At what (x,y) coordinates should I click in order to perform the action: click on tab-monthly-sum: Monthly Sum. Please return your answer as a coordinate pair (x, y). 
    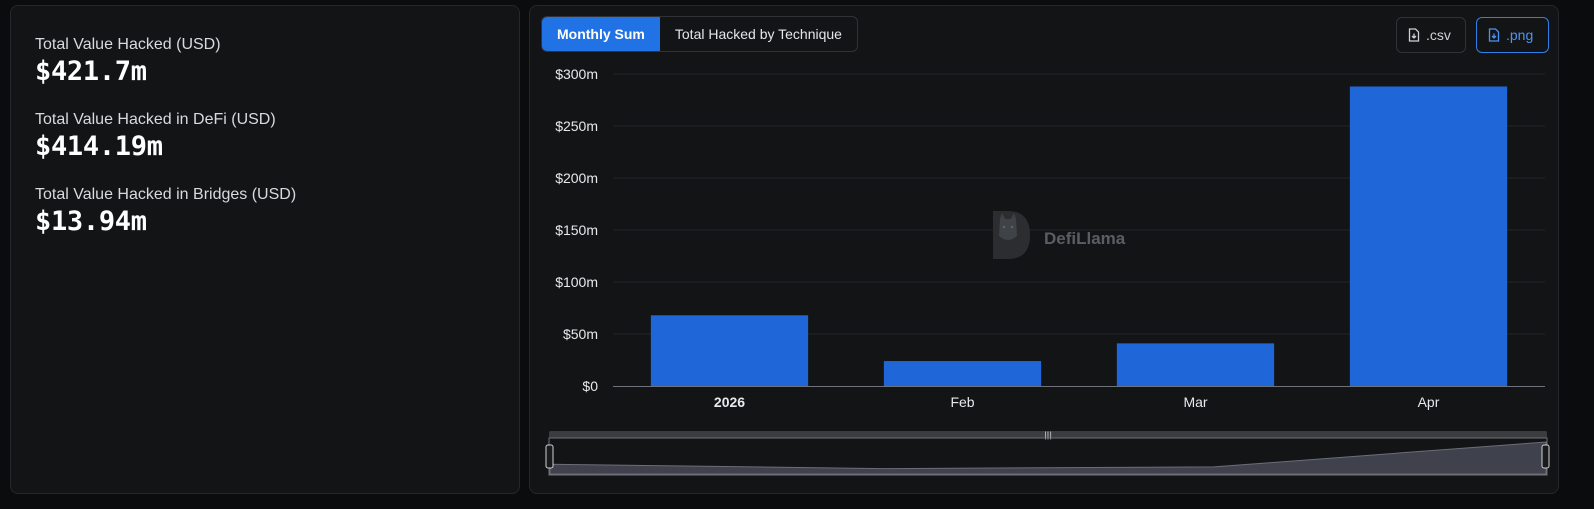
    Looking at the image, I should click on (601, 34).